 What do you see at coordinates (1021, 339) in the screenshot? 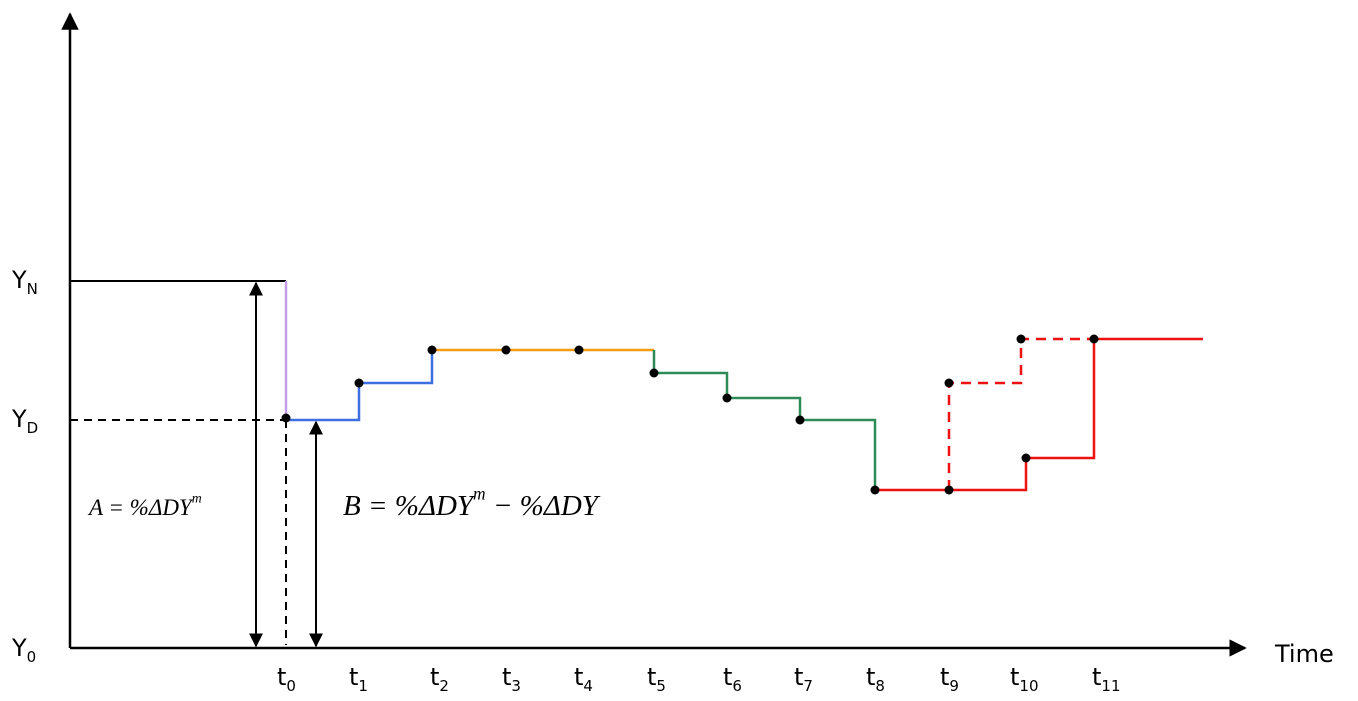
I see `point-t10-dashed` at bounding box center [1021, 339].